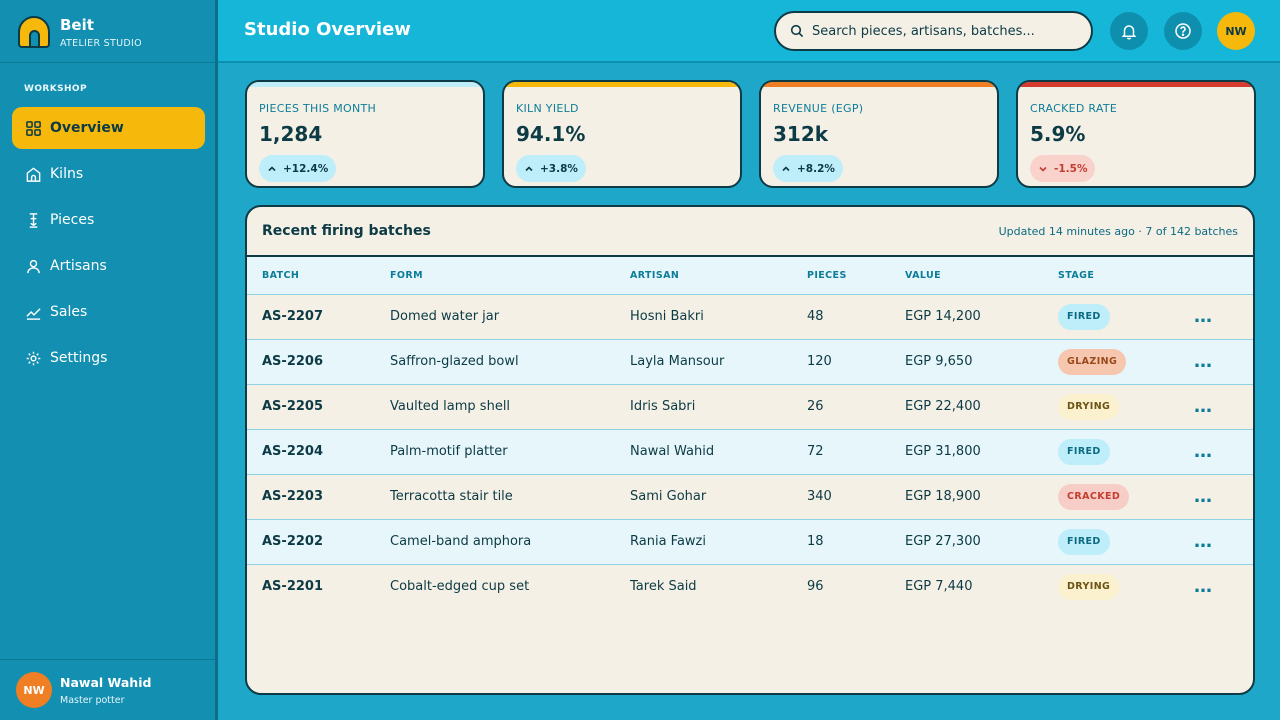 Image resolution: width=1280 pixels, height=720 pixels. What do you see at coordinates (841, 586) in the screenshot?
I see `pieces-cell: 96` at bounding box center [841, 586].